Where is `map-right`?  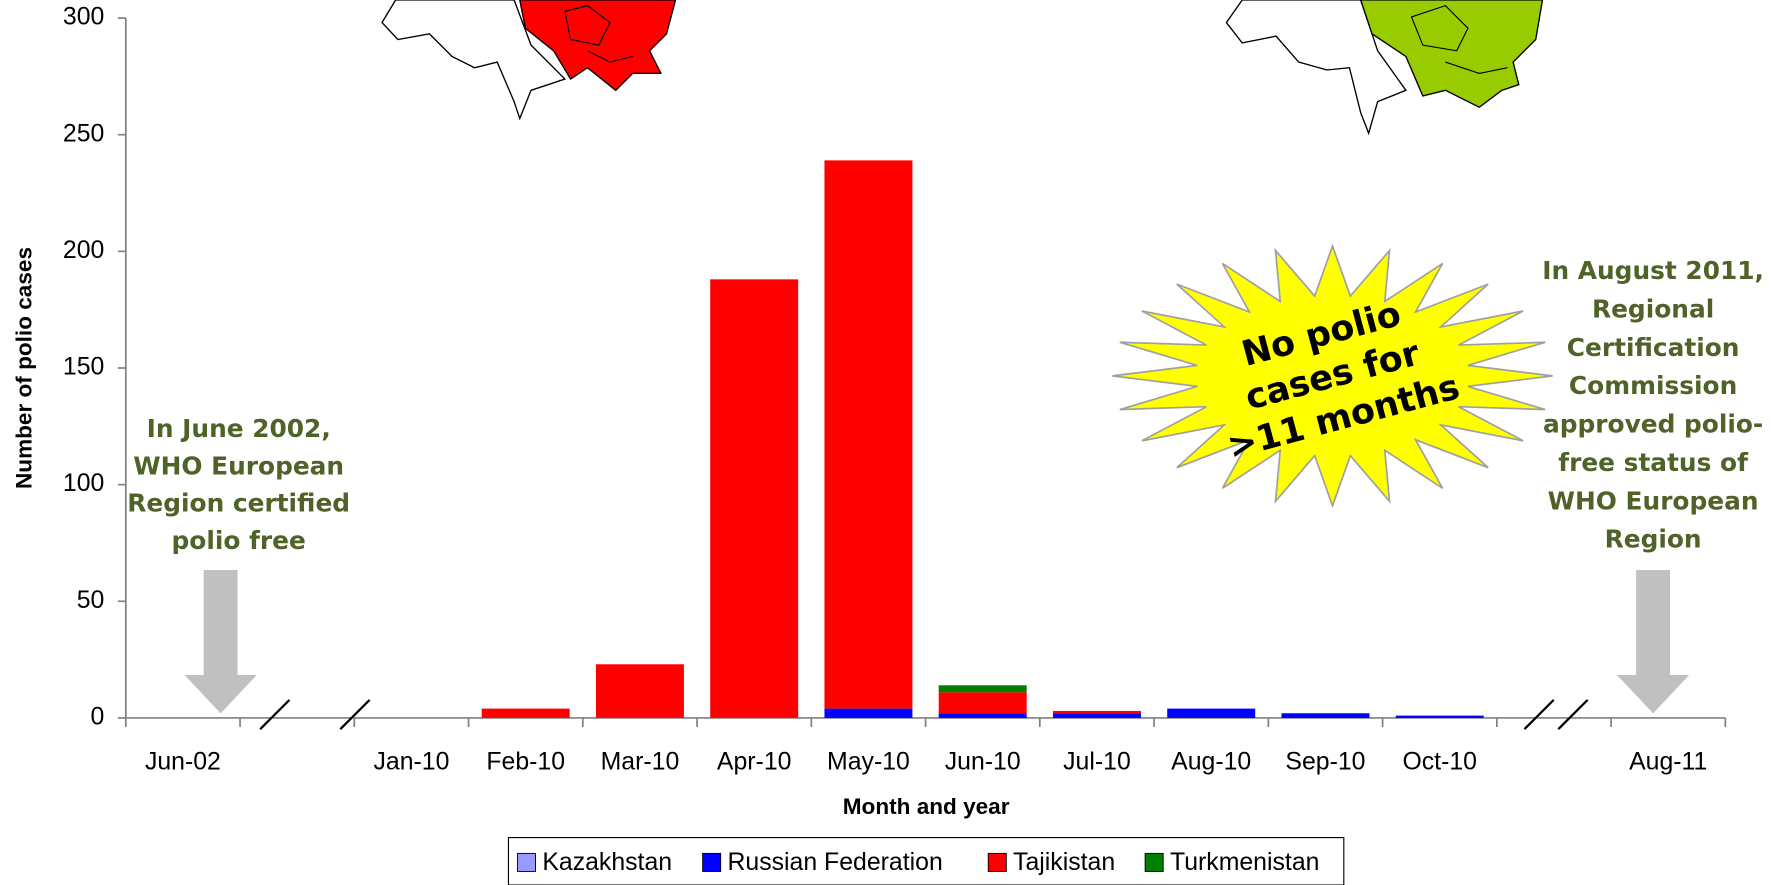 map-right is located at coordinates (1384, 68).